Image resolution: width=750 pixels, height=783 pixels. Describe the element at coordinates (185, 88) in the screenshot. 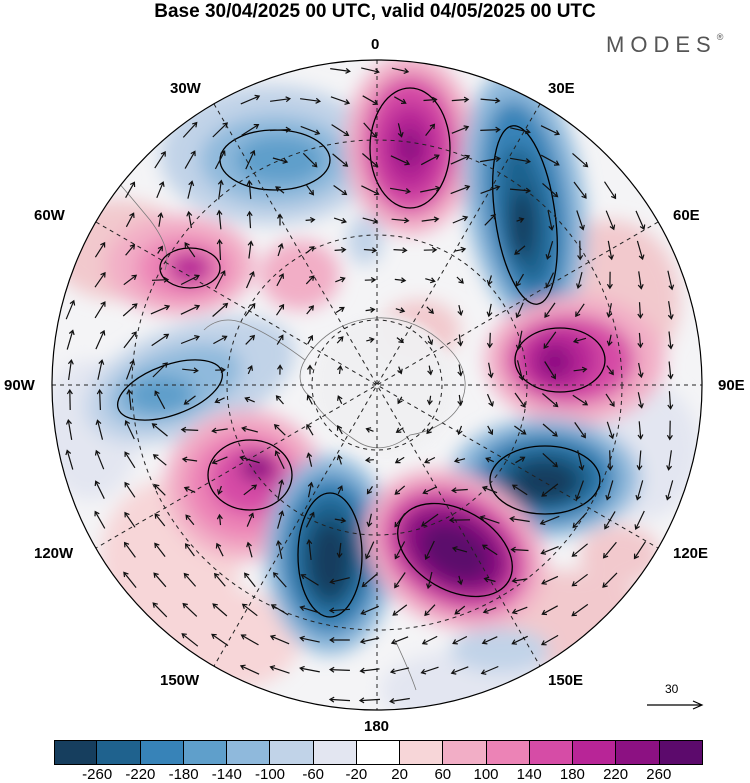

I see `lon-label-30w: 30W` at that location.